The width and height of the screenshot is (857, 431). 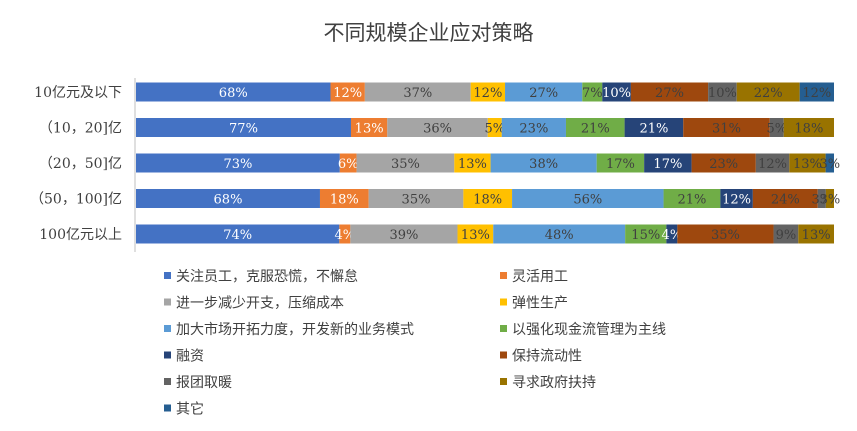 What do you see at coordinates (540, 277) in the screenshot?
I see `legend-label: 灵活用工` at bounding box center [540, 277].